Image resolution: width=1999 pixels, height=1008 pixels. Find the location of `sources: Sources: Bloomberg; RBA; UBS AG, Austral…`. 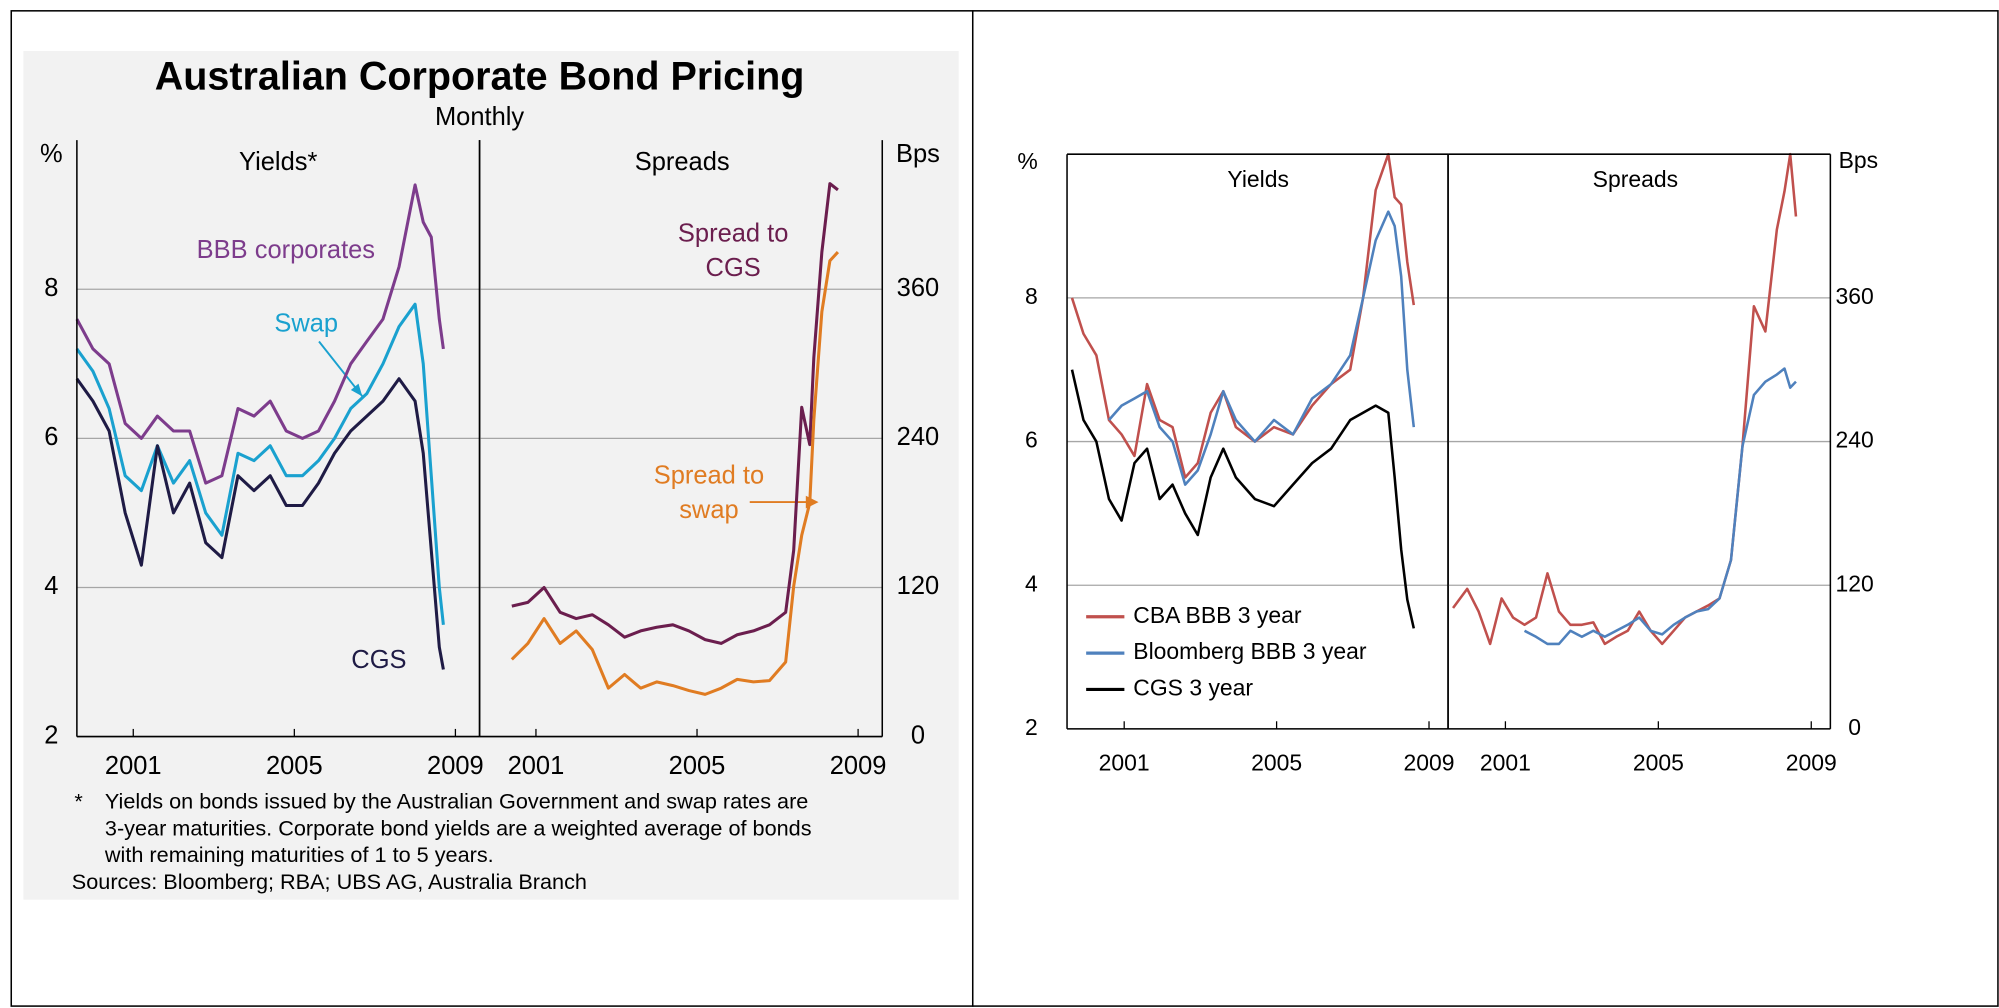

sources: Sources: Bloomberg; RBA; UBS AG, Austral… is located at coordinates (329, 881).